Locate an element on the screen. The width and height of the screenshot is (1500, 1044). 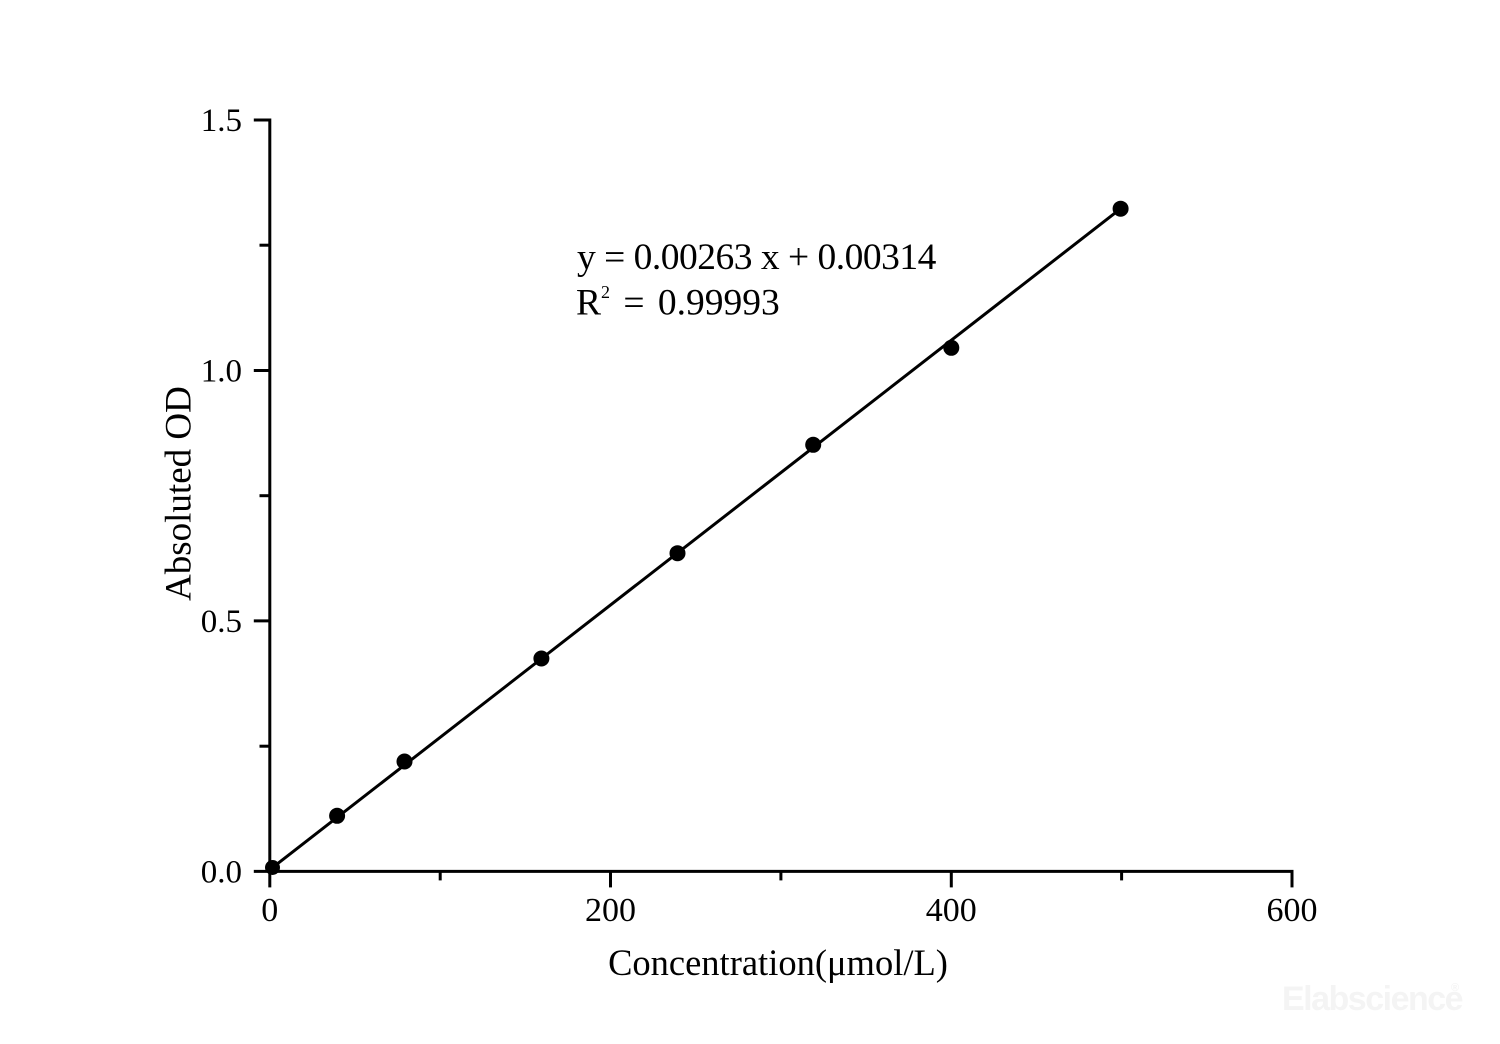
svg-text: 400 is located at coordinates (951, 910).